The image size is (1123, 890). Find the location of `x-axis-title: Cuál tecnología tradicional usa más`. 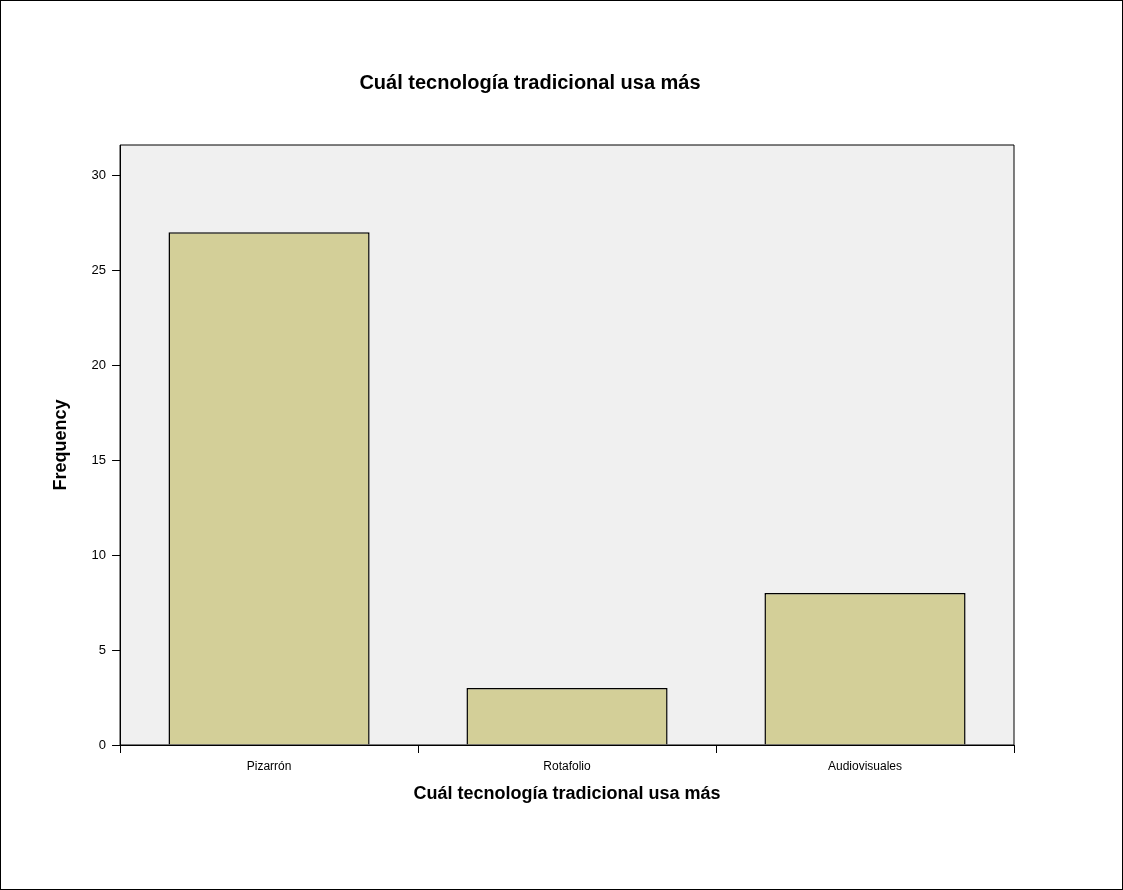

x-axis-title: Cuál tecnología tradicional usa más is located at coordinates (567, 793).